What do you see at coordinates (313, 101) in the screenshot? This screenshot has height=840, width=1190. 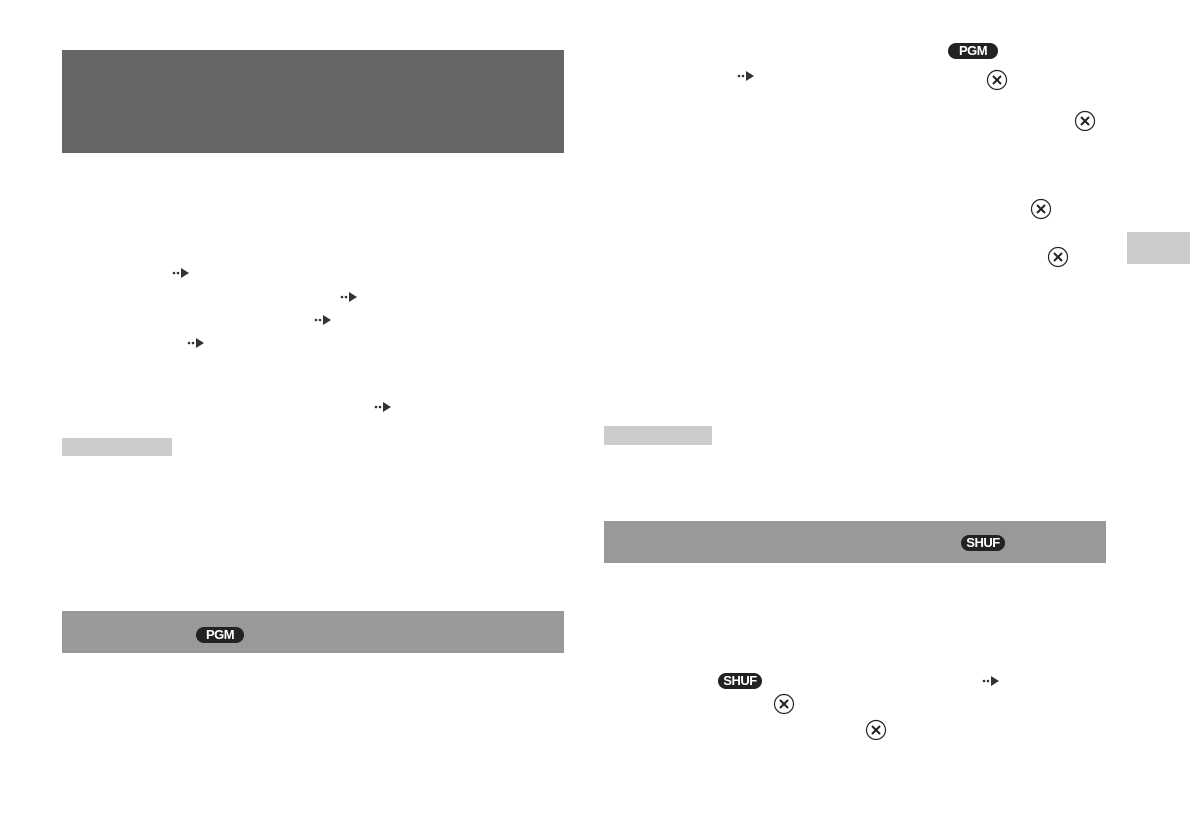 I see `page-title-bar` at bounding box center [313, 101].